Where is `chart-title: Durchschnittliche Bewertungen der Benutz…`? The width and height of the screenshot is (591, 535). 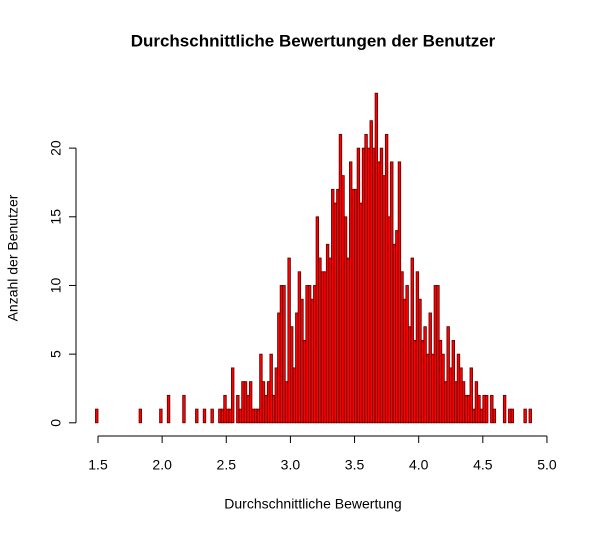 chart-title: Durchschnittliche Bewertungen der Benutz… is located at coordinates (313, 40).